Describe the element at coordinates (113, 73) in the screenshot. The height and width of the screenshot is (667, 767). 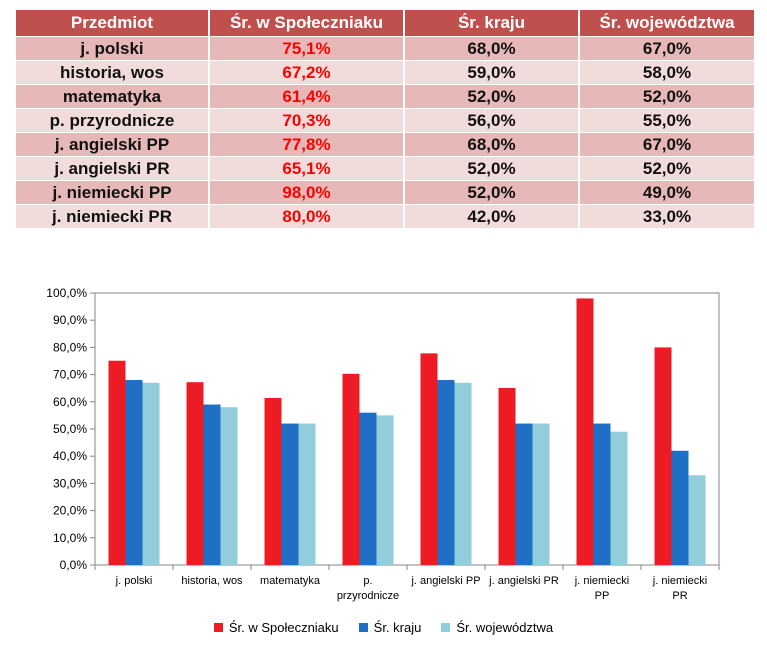
I see `subject-cell: historia, wos` at that location.